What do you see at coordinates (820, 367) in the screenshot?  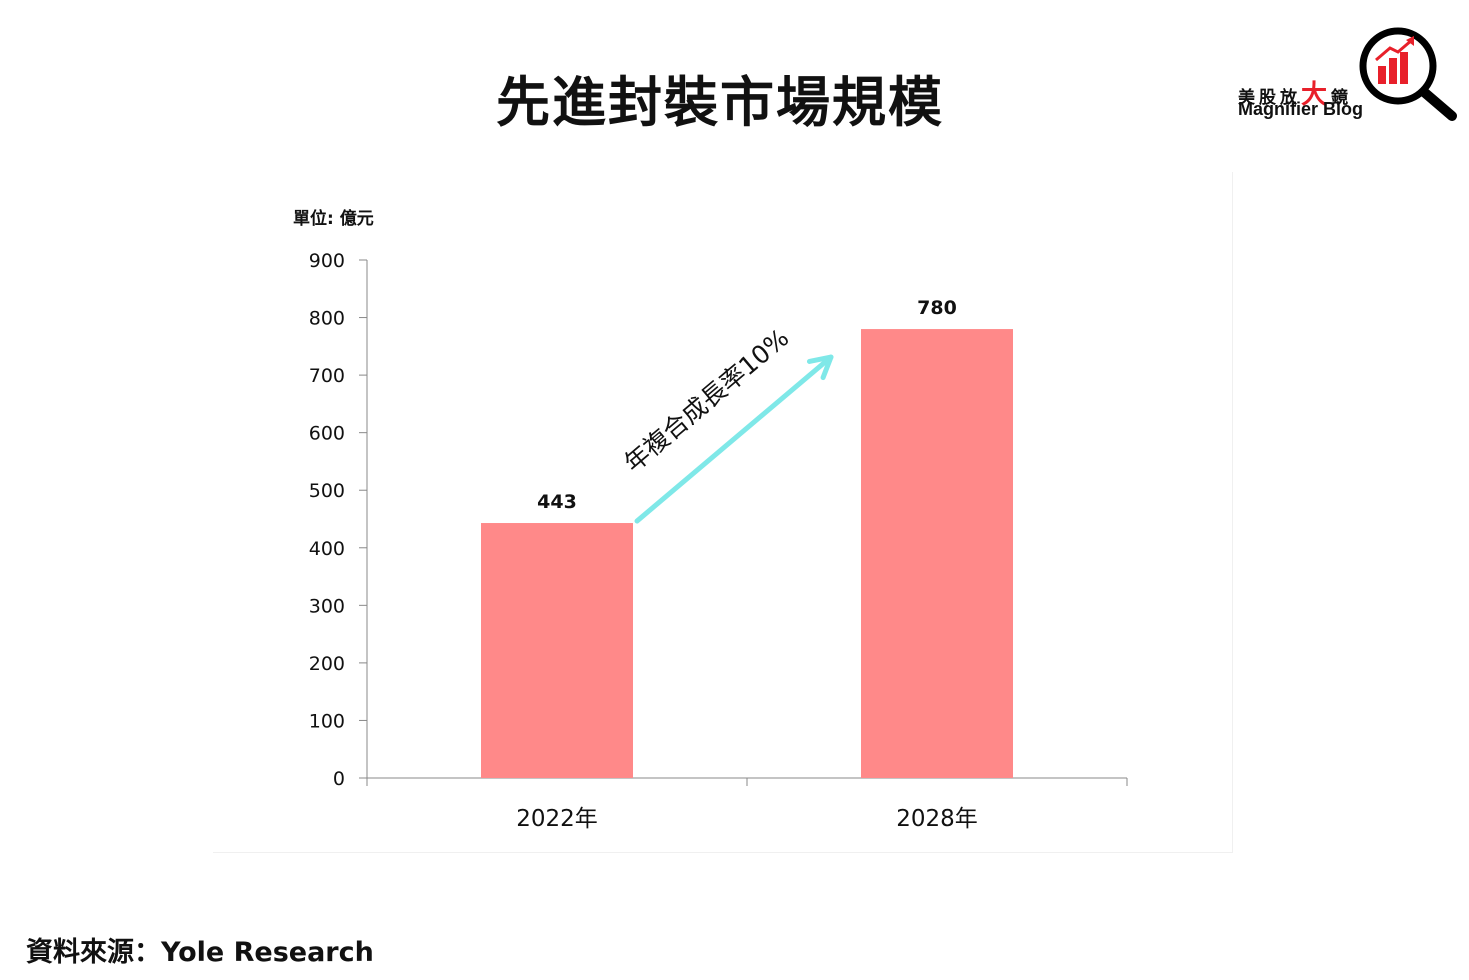 I see `growth-arrow-head` at bounding box center [820, 367].